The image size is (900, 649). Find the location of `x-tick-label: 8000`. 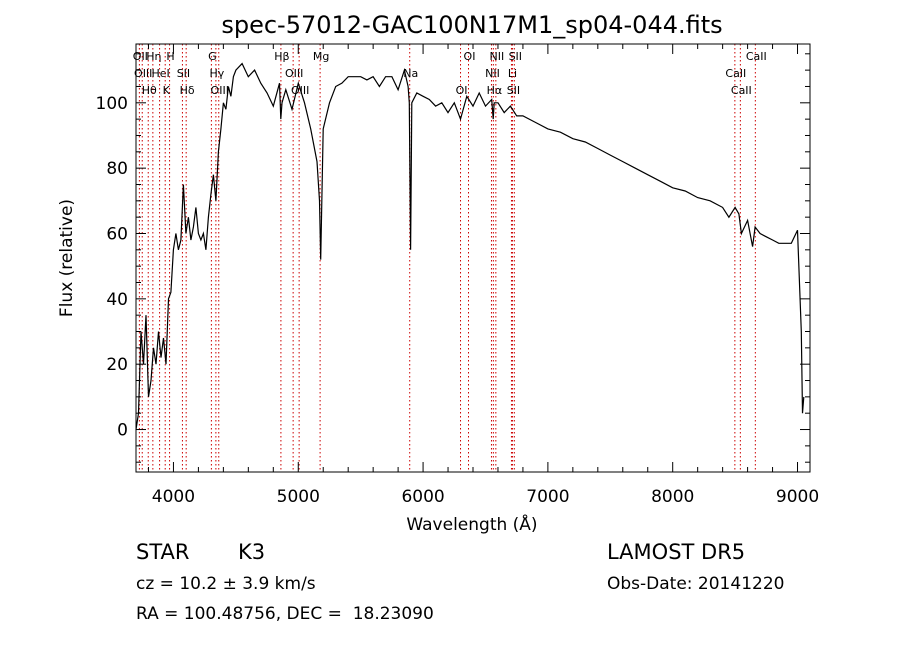

x-tick-label: 8000 is located at coordinates (672, 497).